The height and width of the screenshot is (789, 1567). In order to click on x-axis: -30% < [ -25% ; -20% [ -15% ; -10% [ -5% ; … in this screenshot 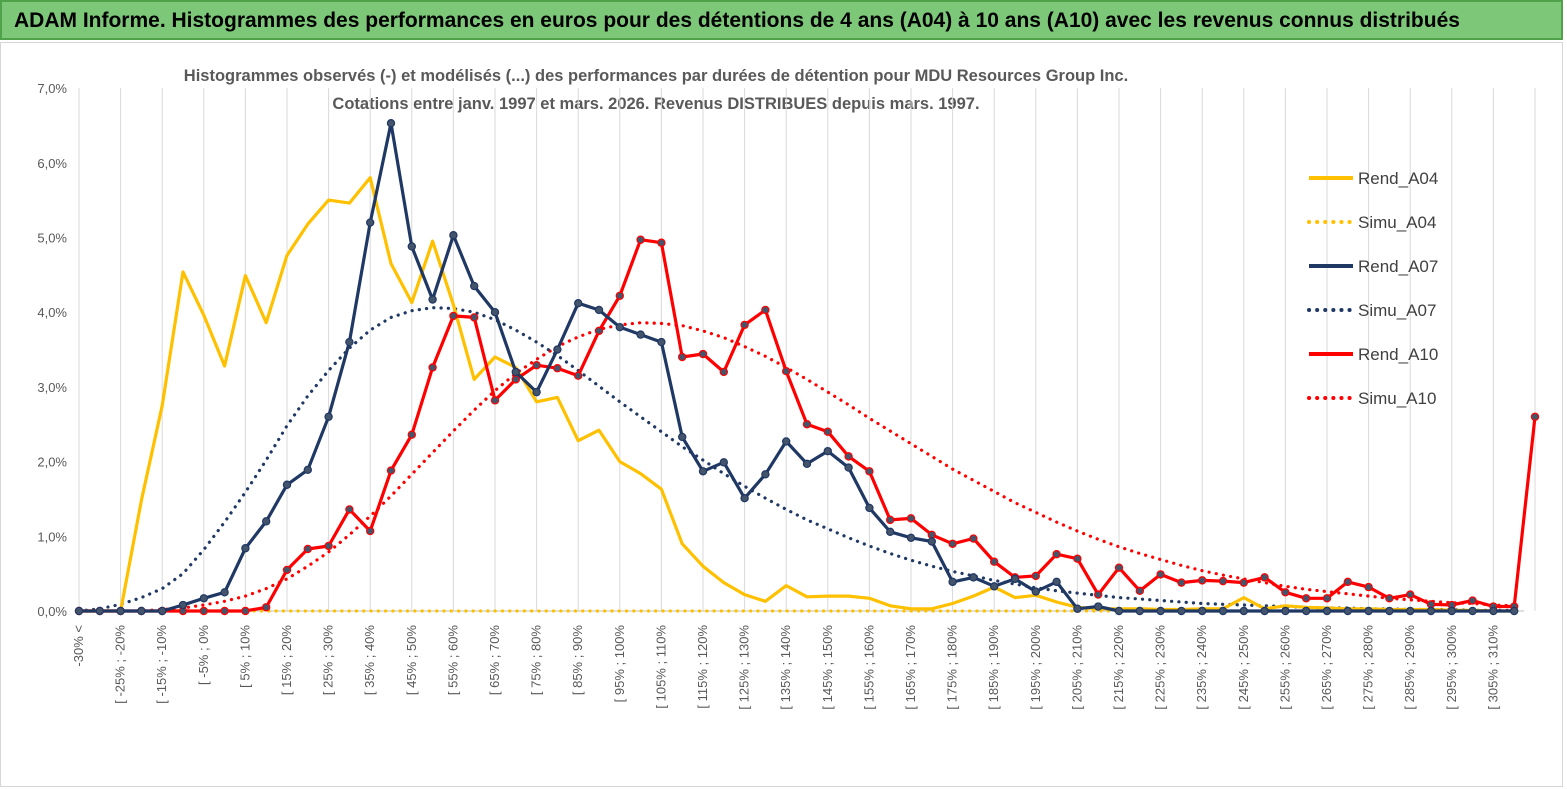, I will do `click(798, 660)`.